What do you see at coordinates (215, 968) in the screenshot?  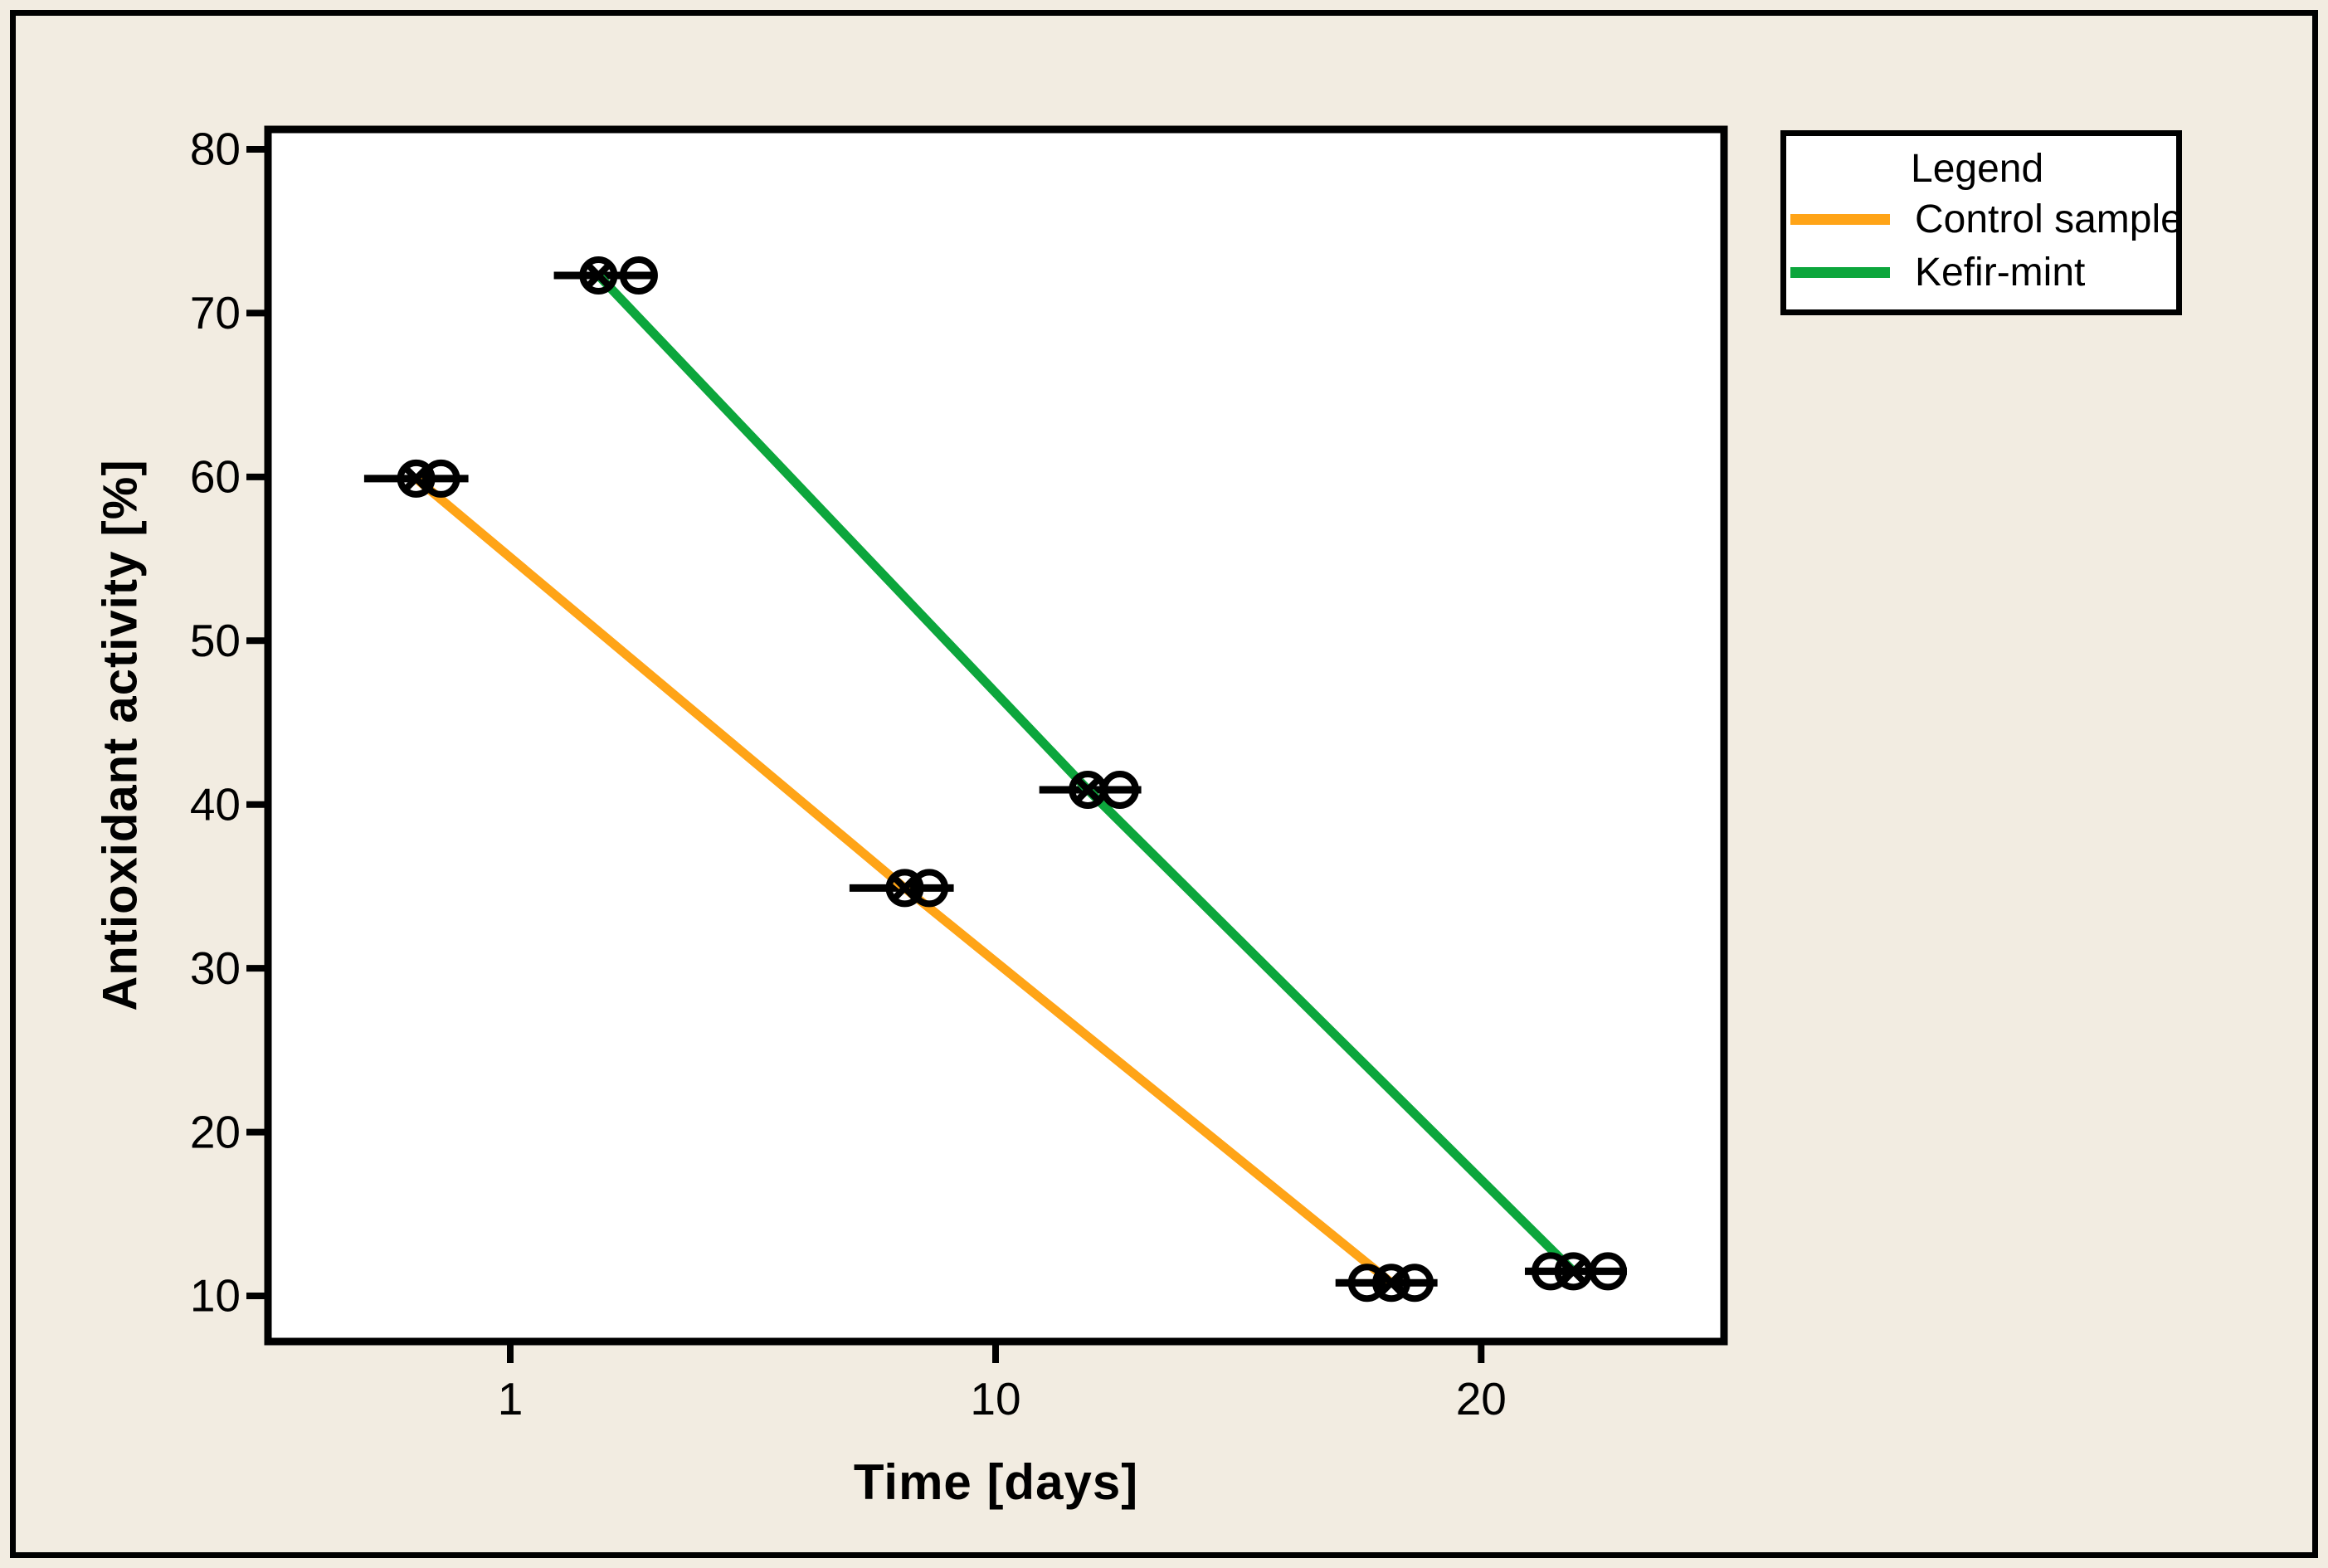 I see `y-tick-label: 30` at bounding box center [215, 968].